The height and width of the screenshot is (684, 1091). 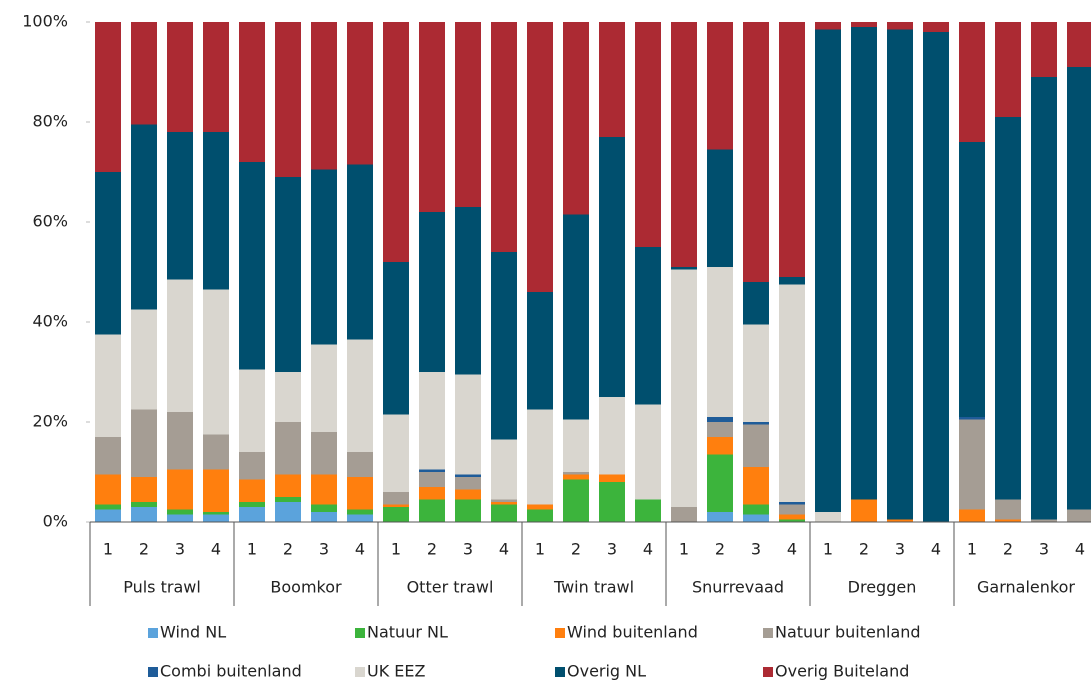 I want to click on x-tick-label: 1, so click(x=828, y=549).